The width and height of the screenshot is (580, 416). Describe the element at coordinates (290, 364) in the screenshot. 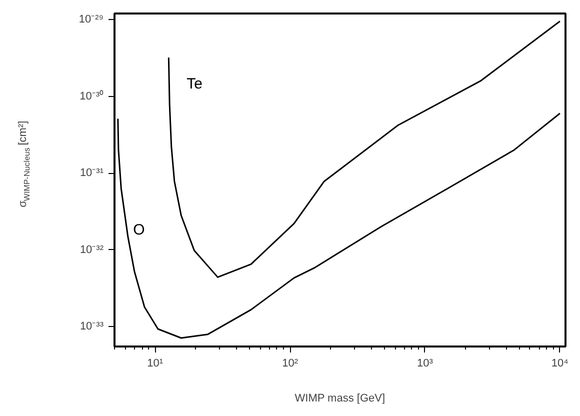

I see `x-tick-label: 10²` at that location.